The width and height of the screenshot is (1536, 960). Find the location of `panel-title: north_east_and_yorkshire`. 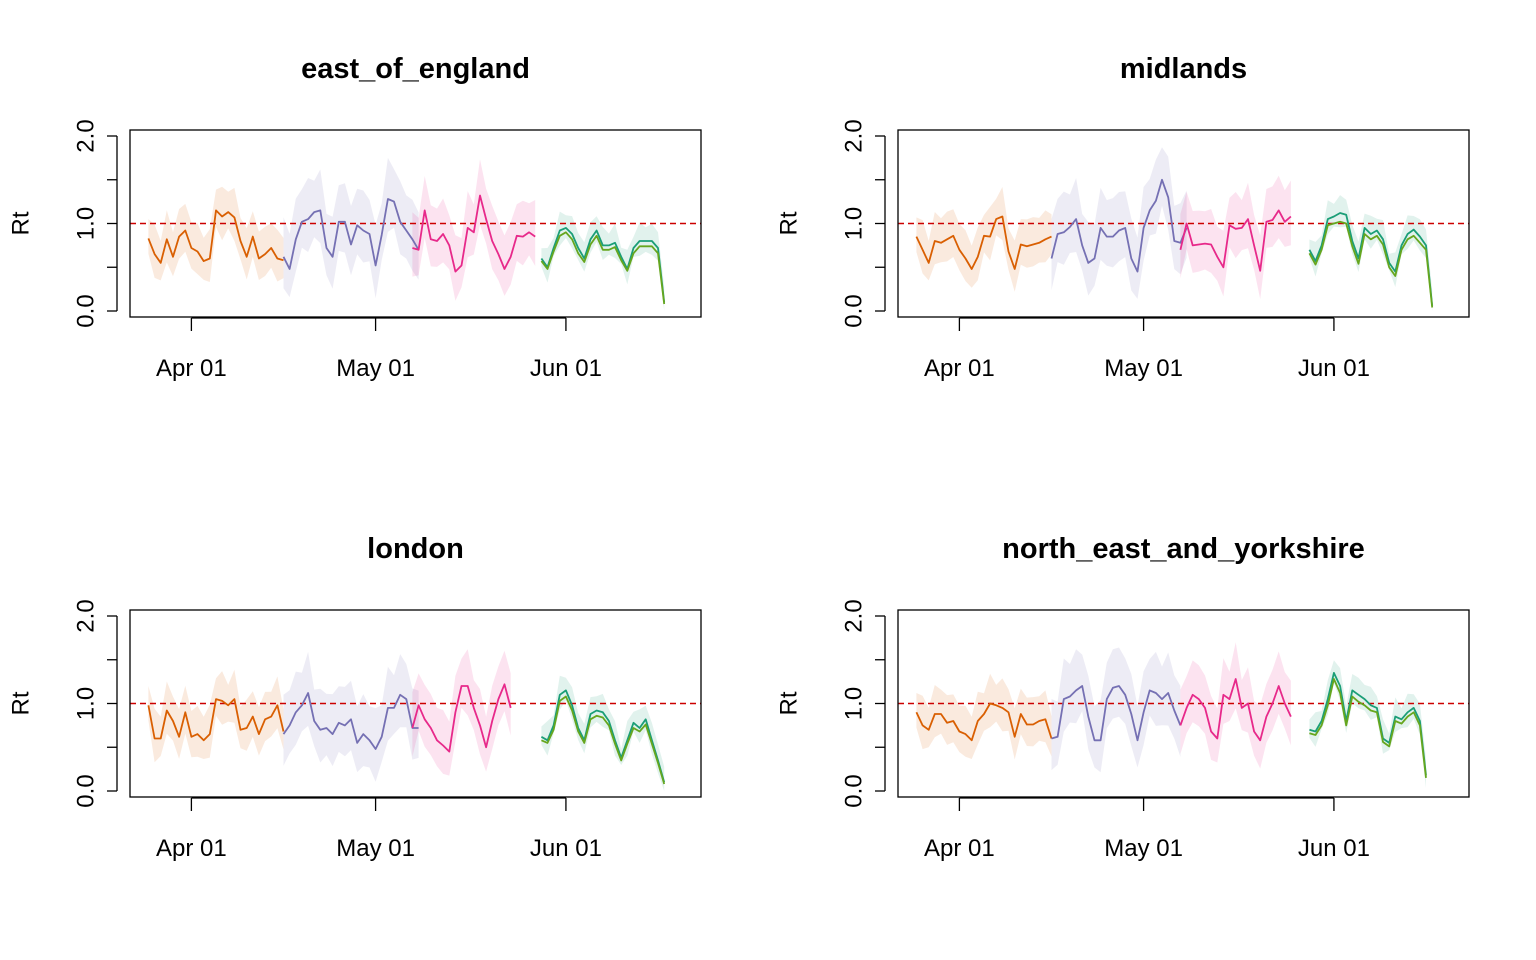

panel-title: north_east_and_yorkshire is located at coordinates (1183, 549).